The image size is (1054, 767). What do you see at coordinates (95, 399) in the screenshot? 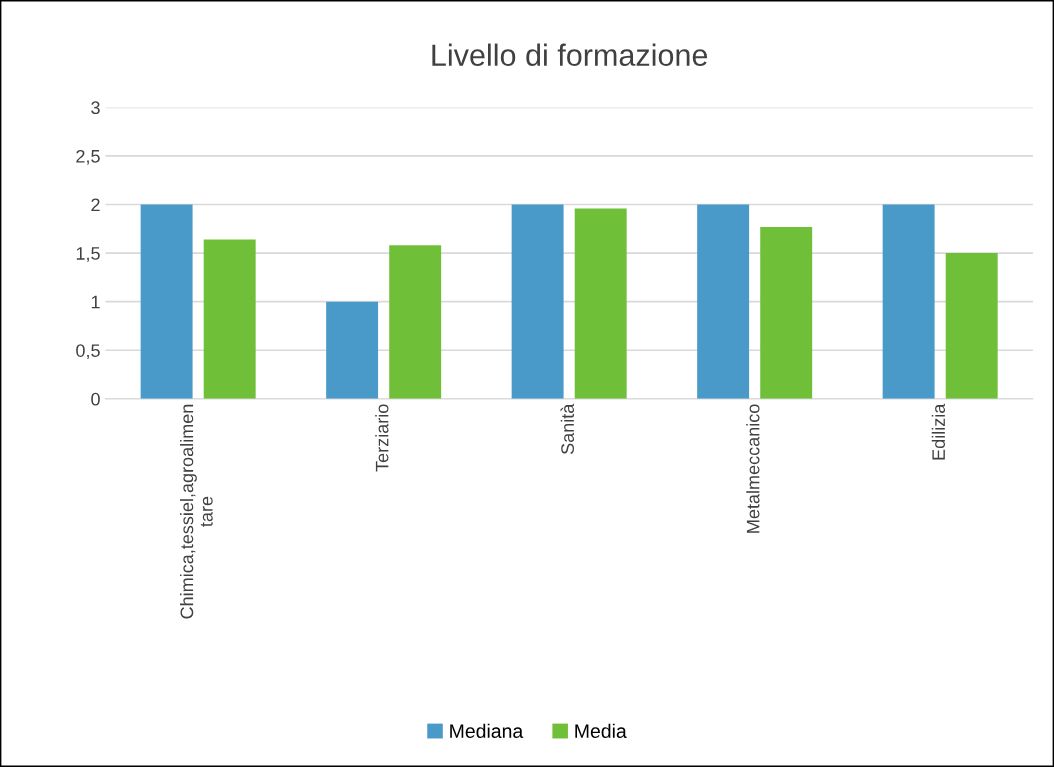
I see `y-tick-label: 0` at bounding box center [95, 399].